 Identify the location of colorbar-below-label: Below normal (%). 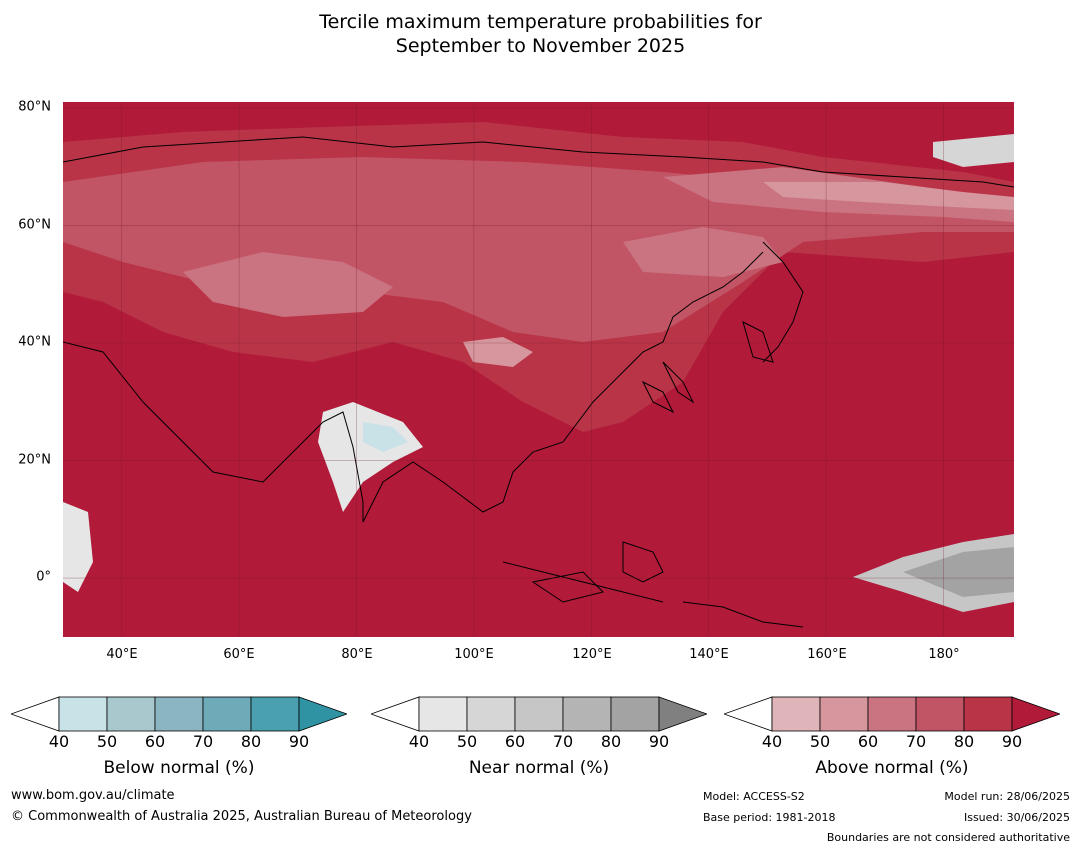
(179, 768).